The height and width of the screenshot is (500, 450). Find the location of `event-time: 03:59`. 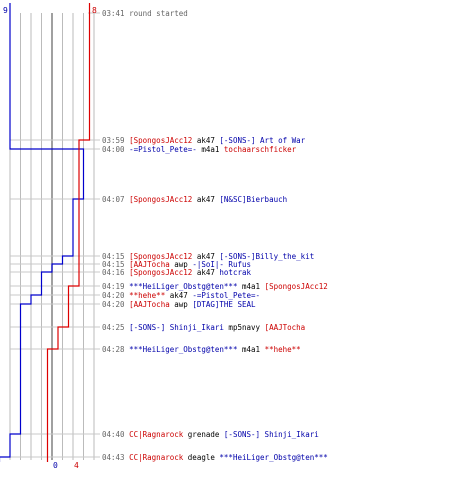

event-time: 03:59 is located at coordinates (113, 140).